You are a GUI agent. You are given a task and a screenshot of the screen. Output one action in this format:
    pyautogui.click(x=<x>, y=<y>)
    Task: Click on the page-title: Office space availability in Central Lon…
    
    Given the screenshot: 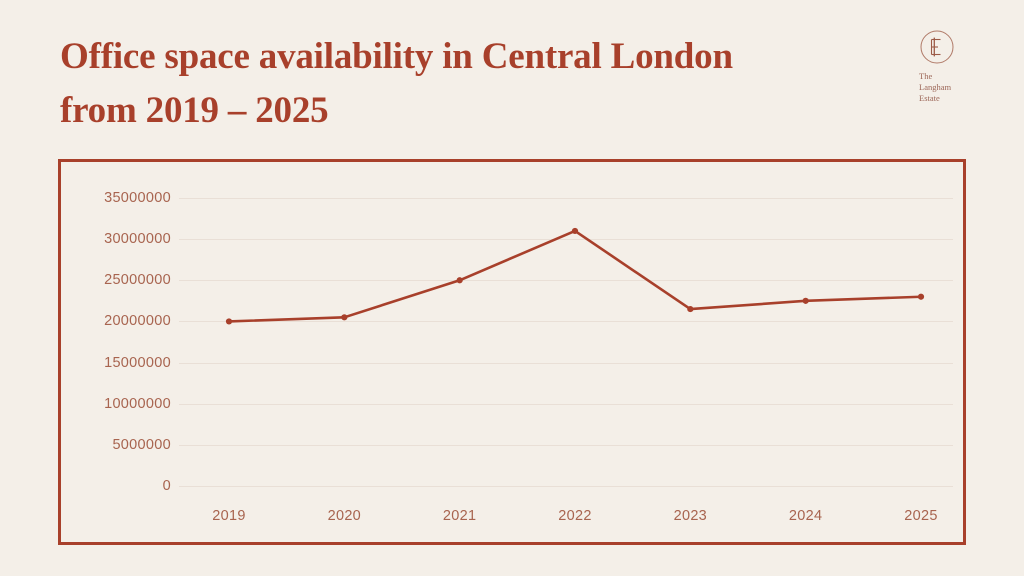 What is the action you would take?
    pyautogui.click(x=470, y=83)
    